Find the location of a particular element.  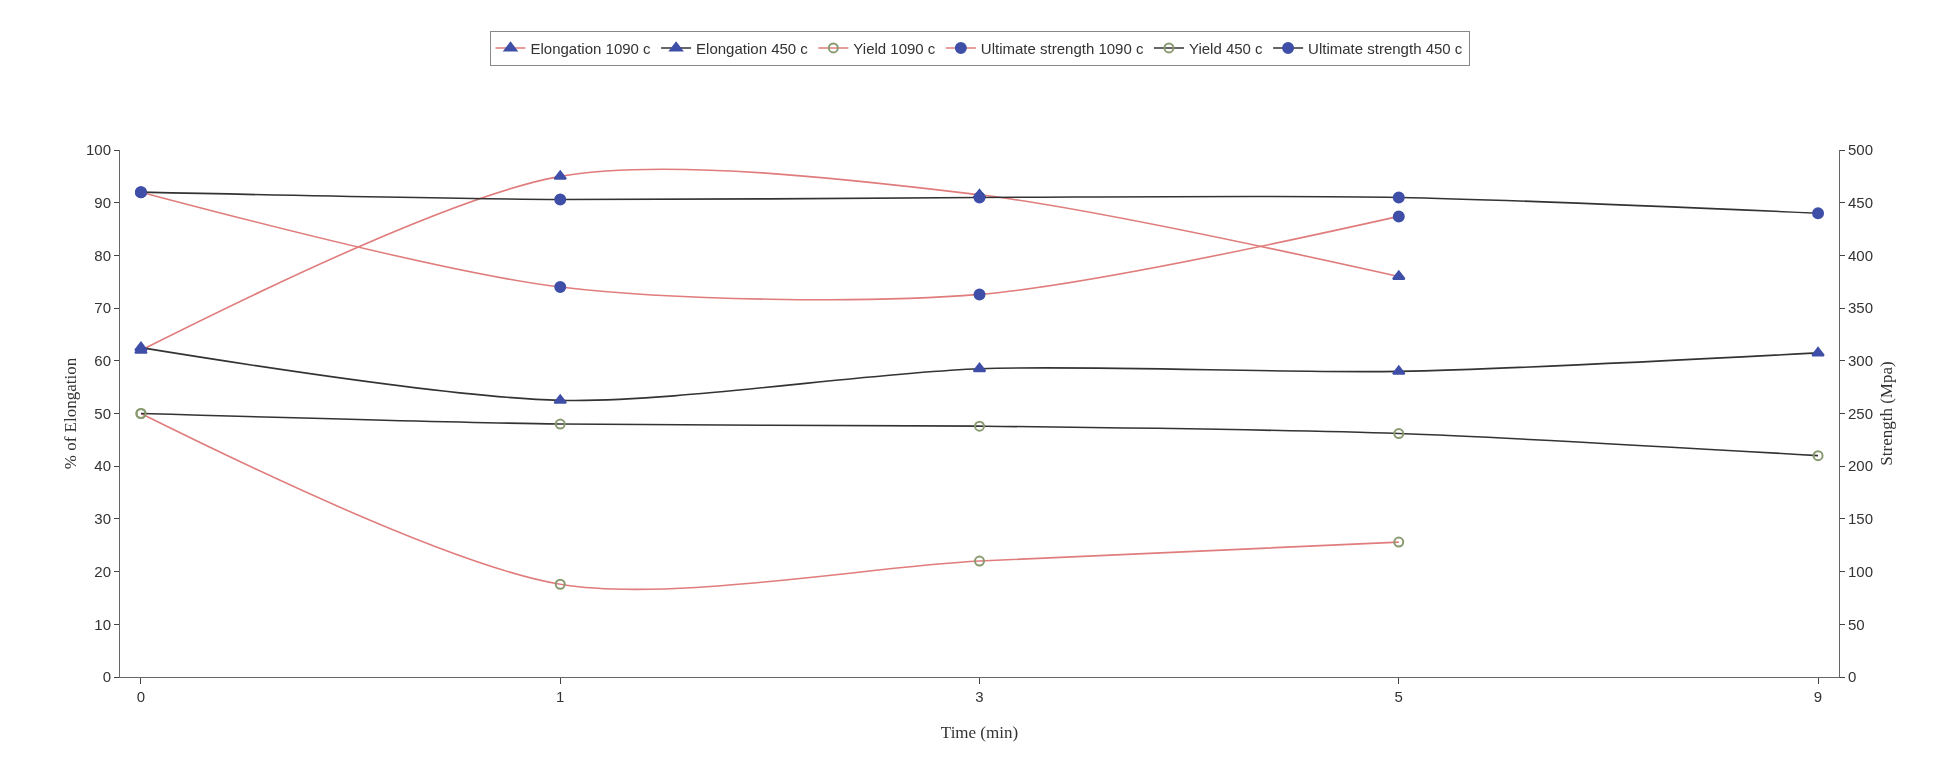

x-tick-label: 1 is located at coordinates (560, 696).